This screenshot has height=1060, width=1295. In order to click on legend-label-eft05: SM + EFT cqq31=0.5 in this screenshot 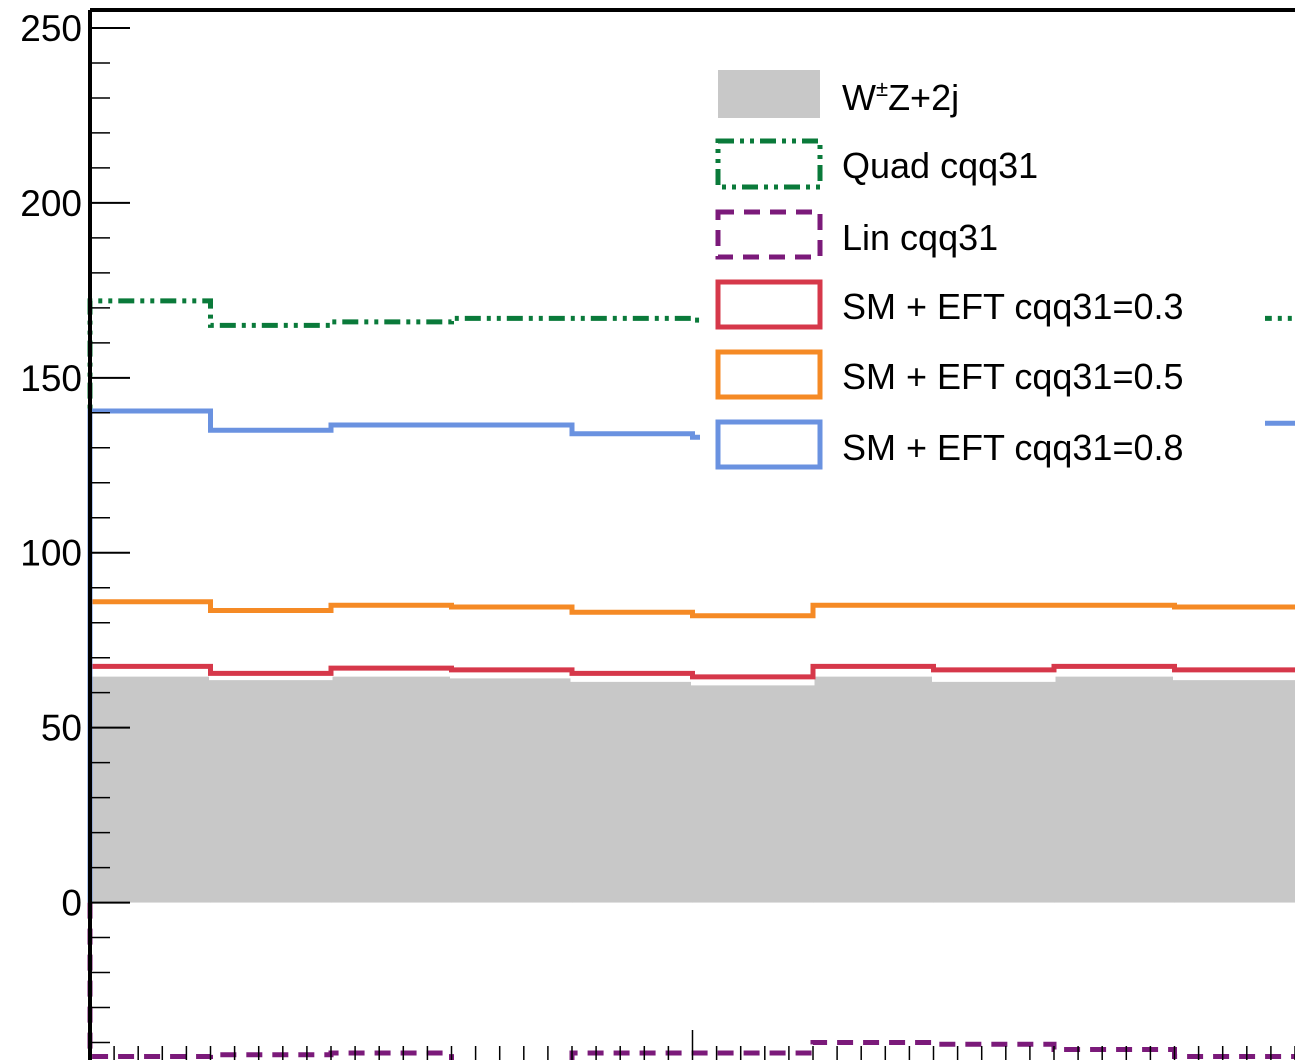, I will do `click(1013, 376)`.